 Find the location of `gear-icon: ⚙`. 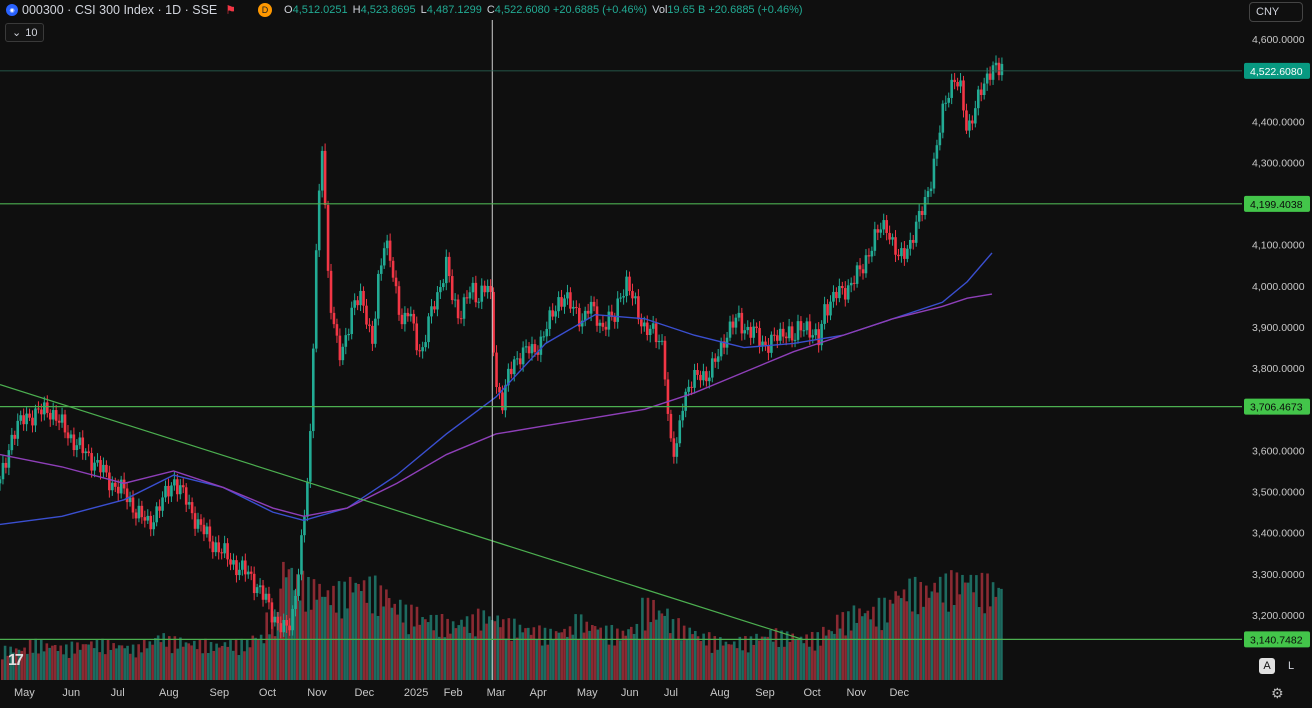

gear-icon: ⚙ is located at coordinates (1277, 693).